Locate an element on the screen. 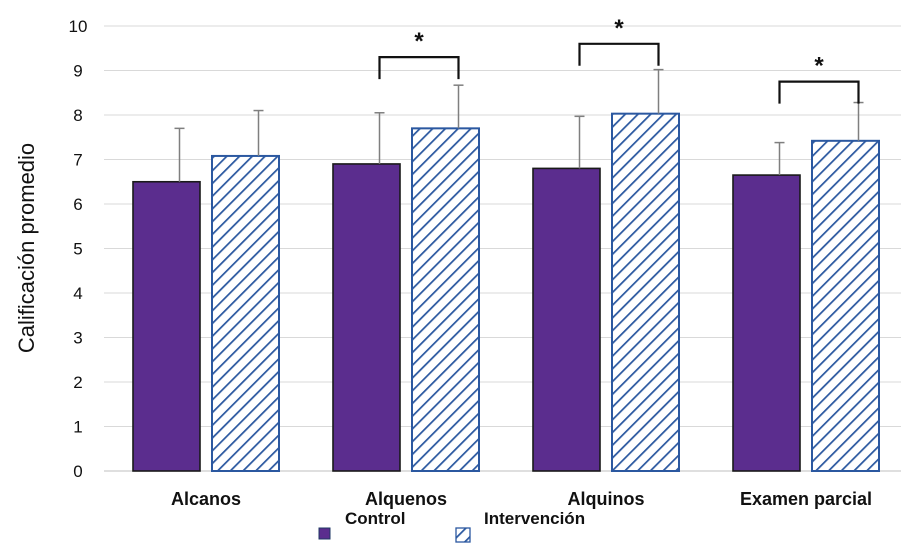 This screenshot has height=556, width=901. y-tick-label: 1 is located at coordinates (77, 427).